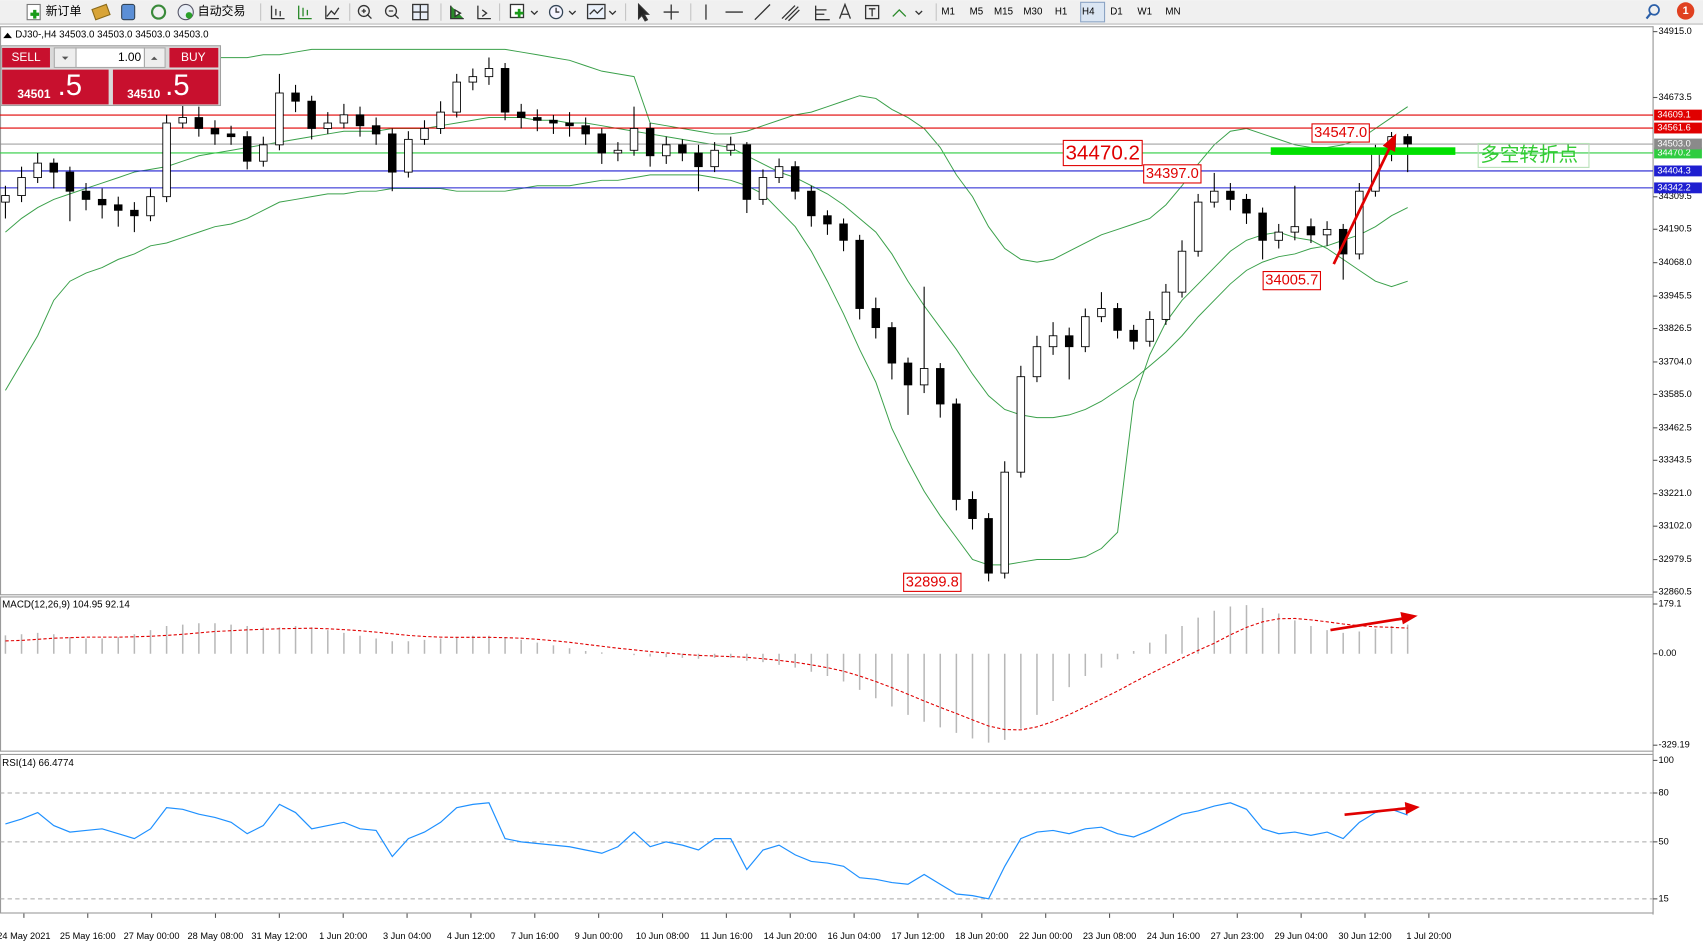  What do you see at coordinates (1172, 12) in the screenshot?
I see `timeframe-button: MN` at bounding box center [1172, 12].